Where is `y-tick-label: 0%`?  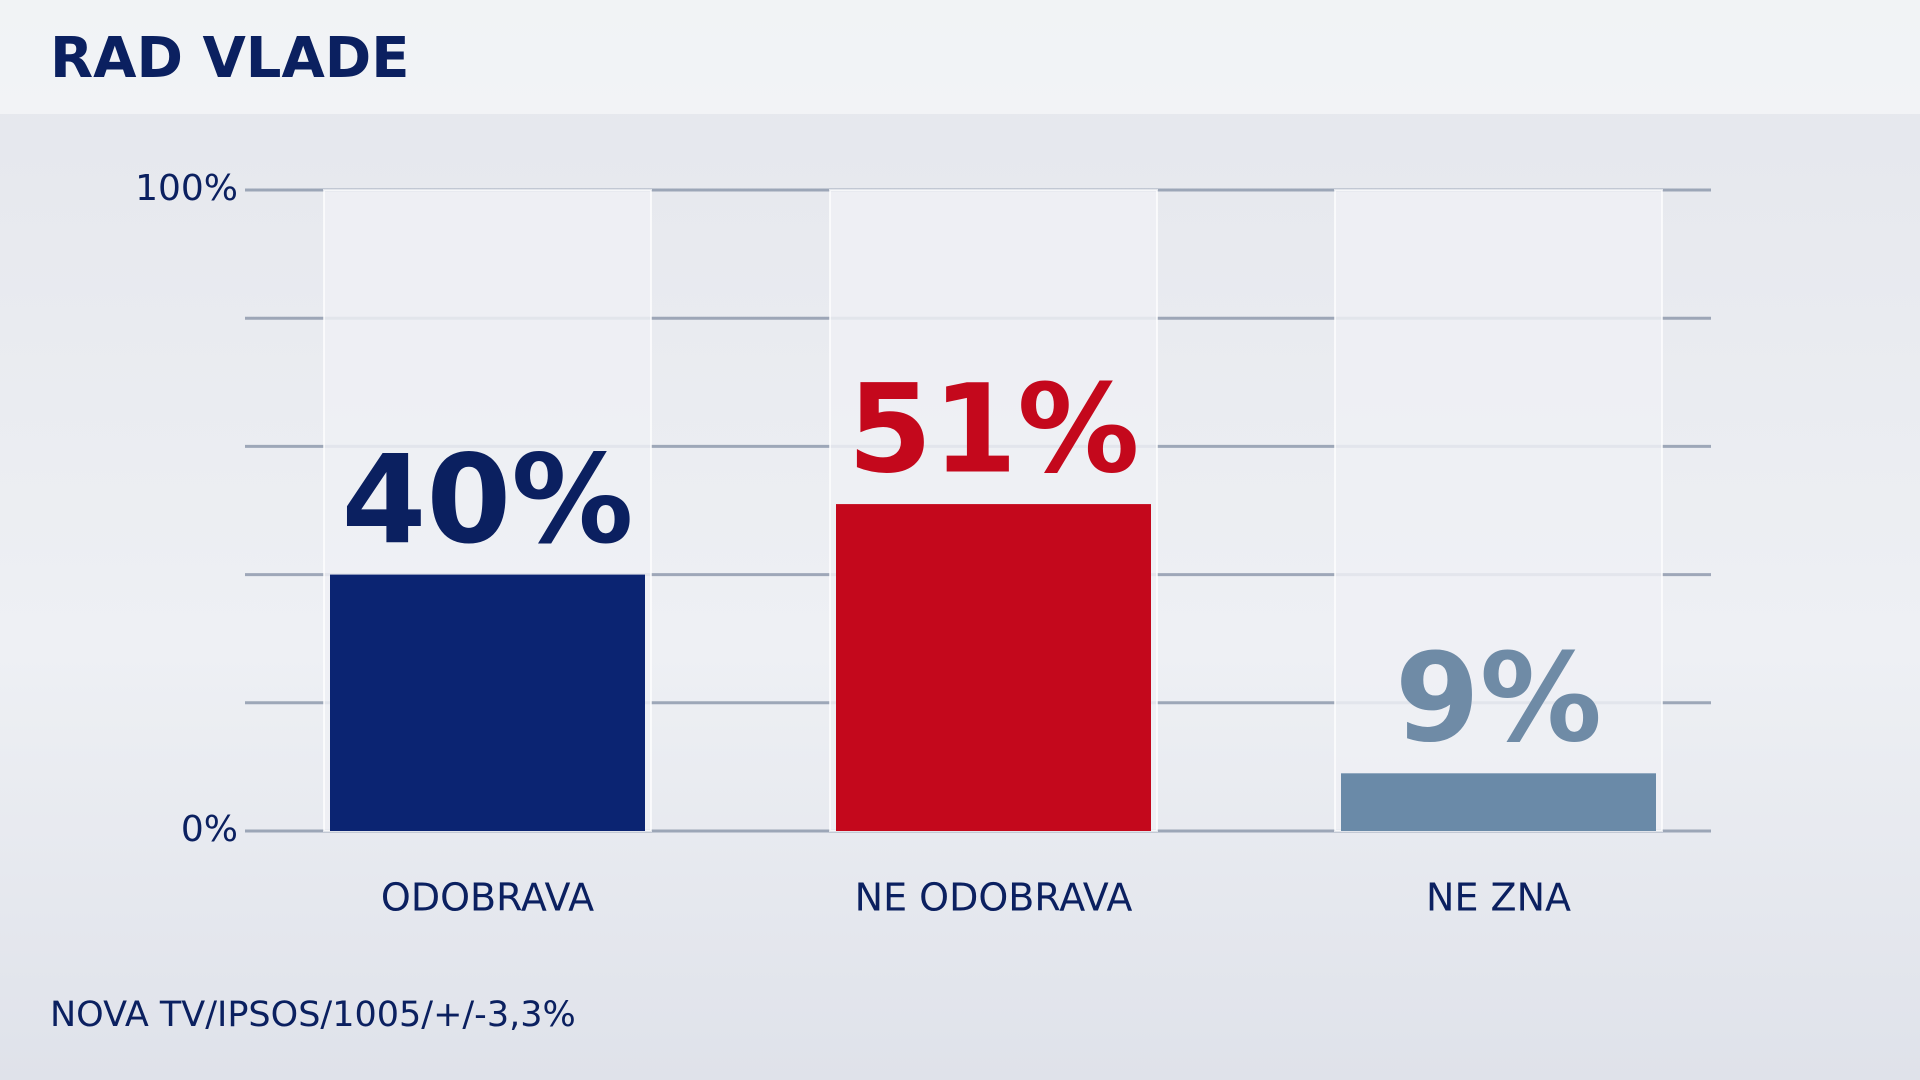
y-tick-label: 0% is located at coordinates (209, 829).